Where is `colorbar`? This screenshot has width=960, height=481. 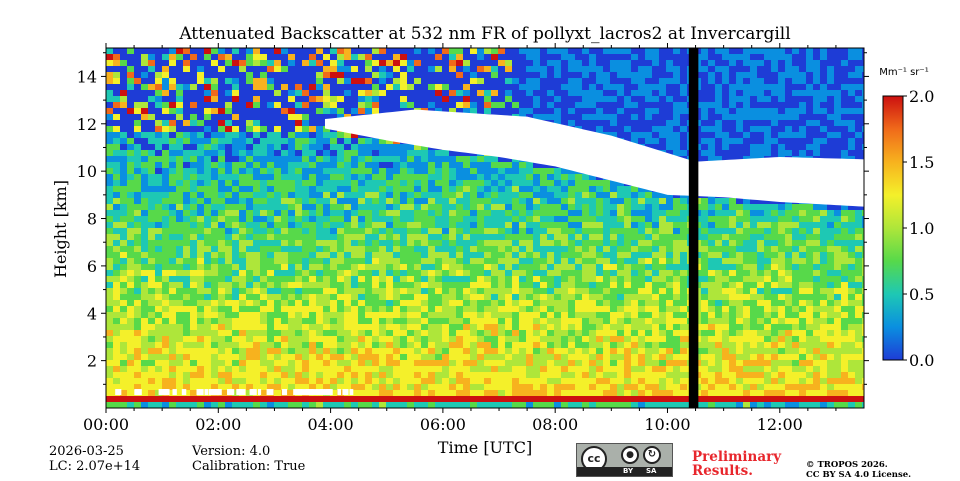
colorbar is located at coordinates (893, 228).